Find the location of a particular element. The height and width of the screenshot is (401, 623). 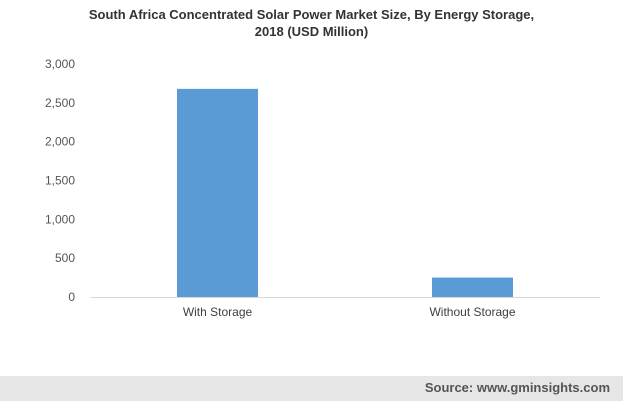

bar-without-storage is located at coordinates (472, 287).